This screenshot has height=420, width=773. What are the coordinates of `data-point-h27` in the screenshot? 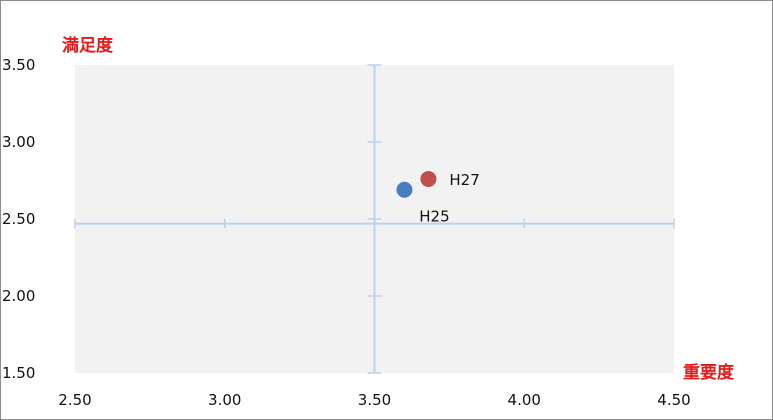 It's located at (428, 179).